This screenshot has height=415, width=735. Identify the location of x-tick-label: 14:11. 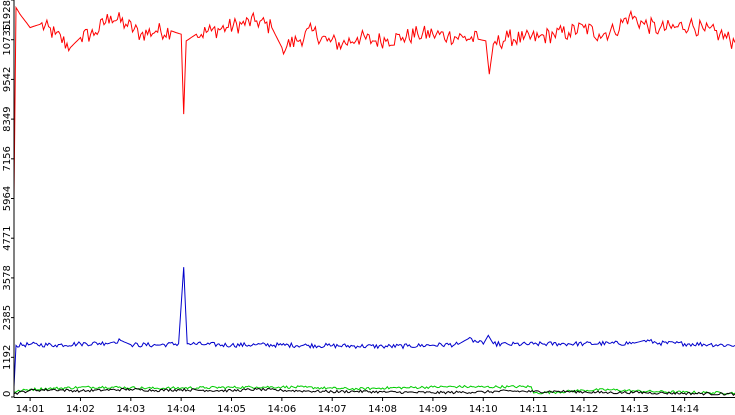
(533, 409).